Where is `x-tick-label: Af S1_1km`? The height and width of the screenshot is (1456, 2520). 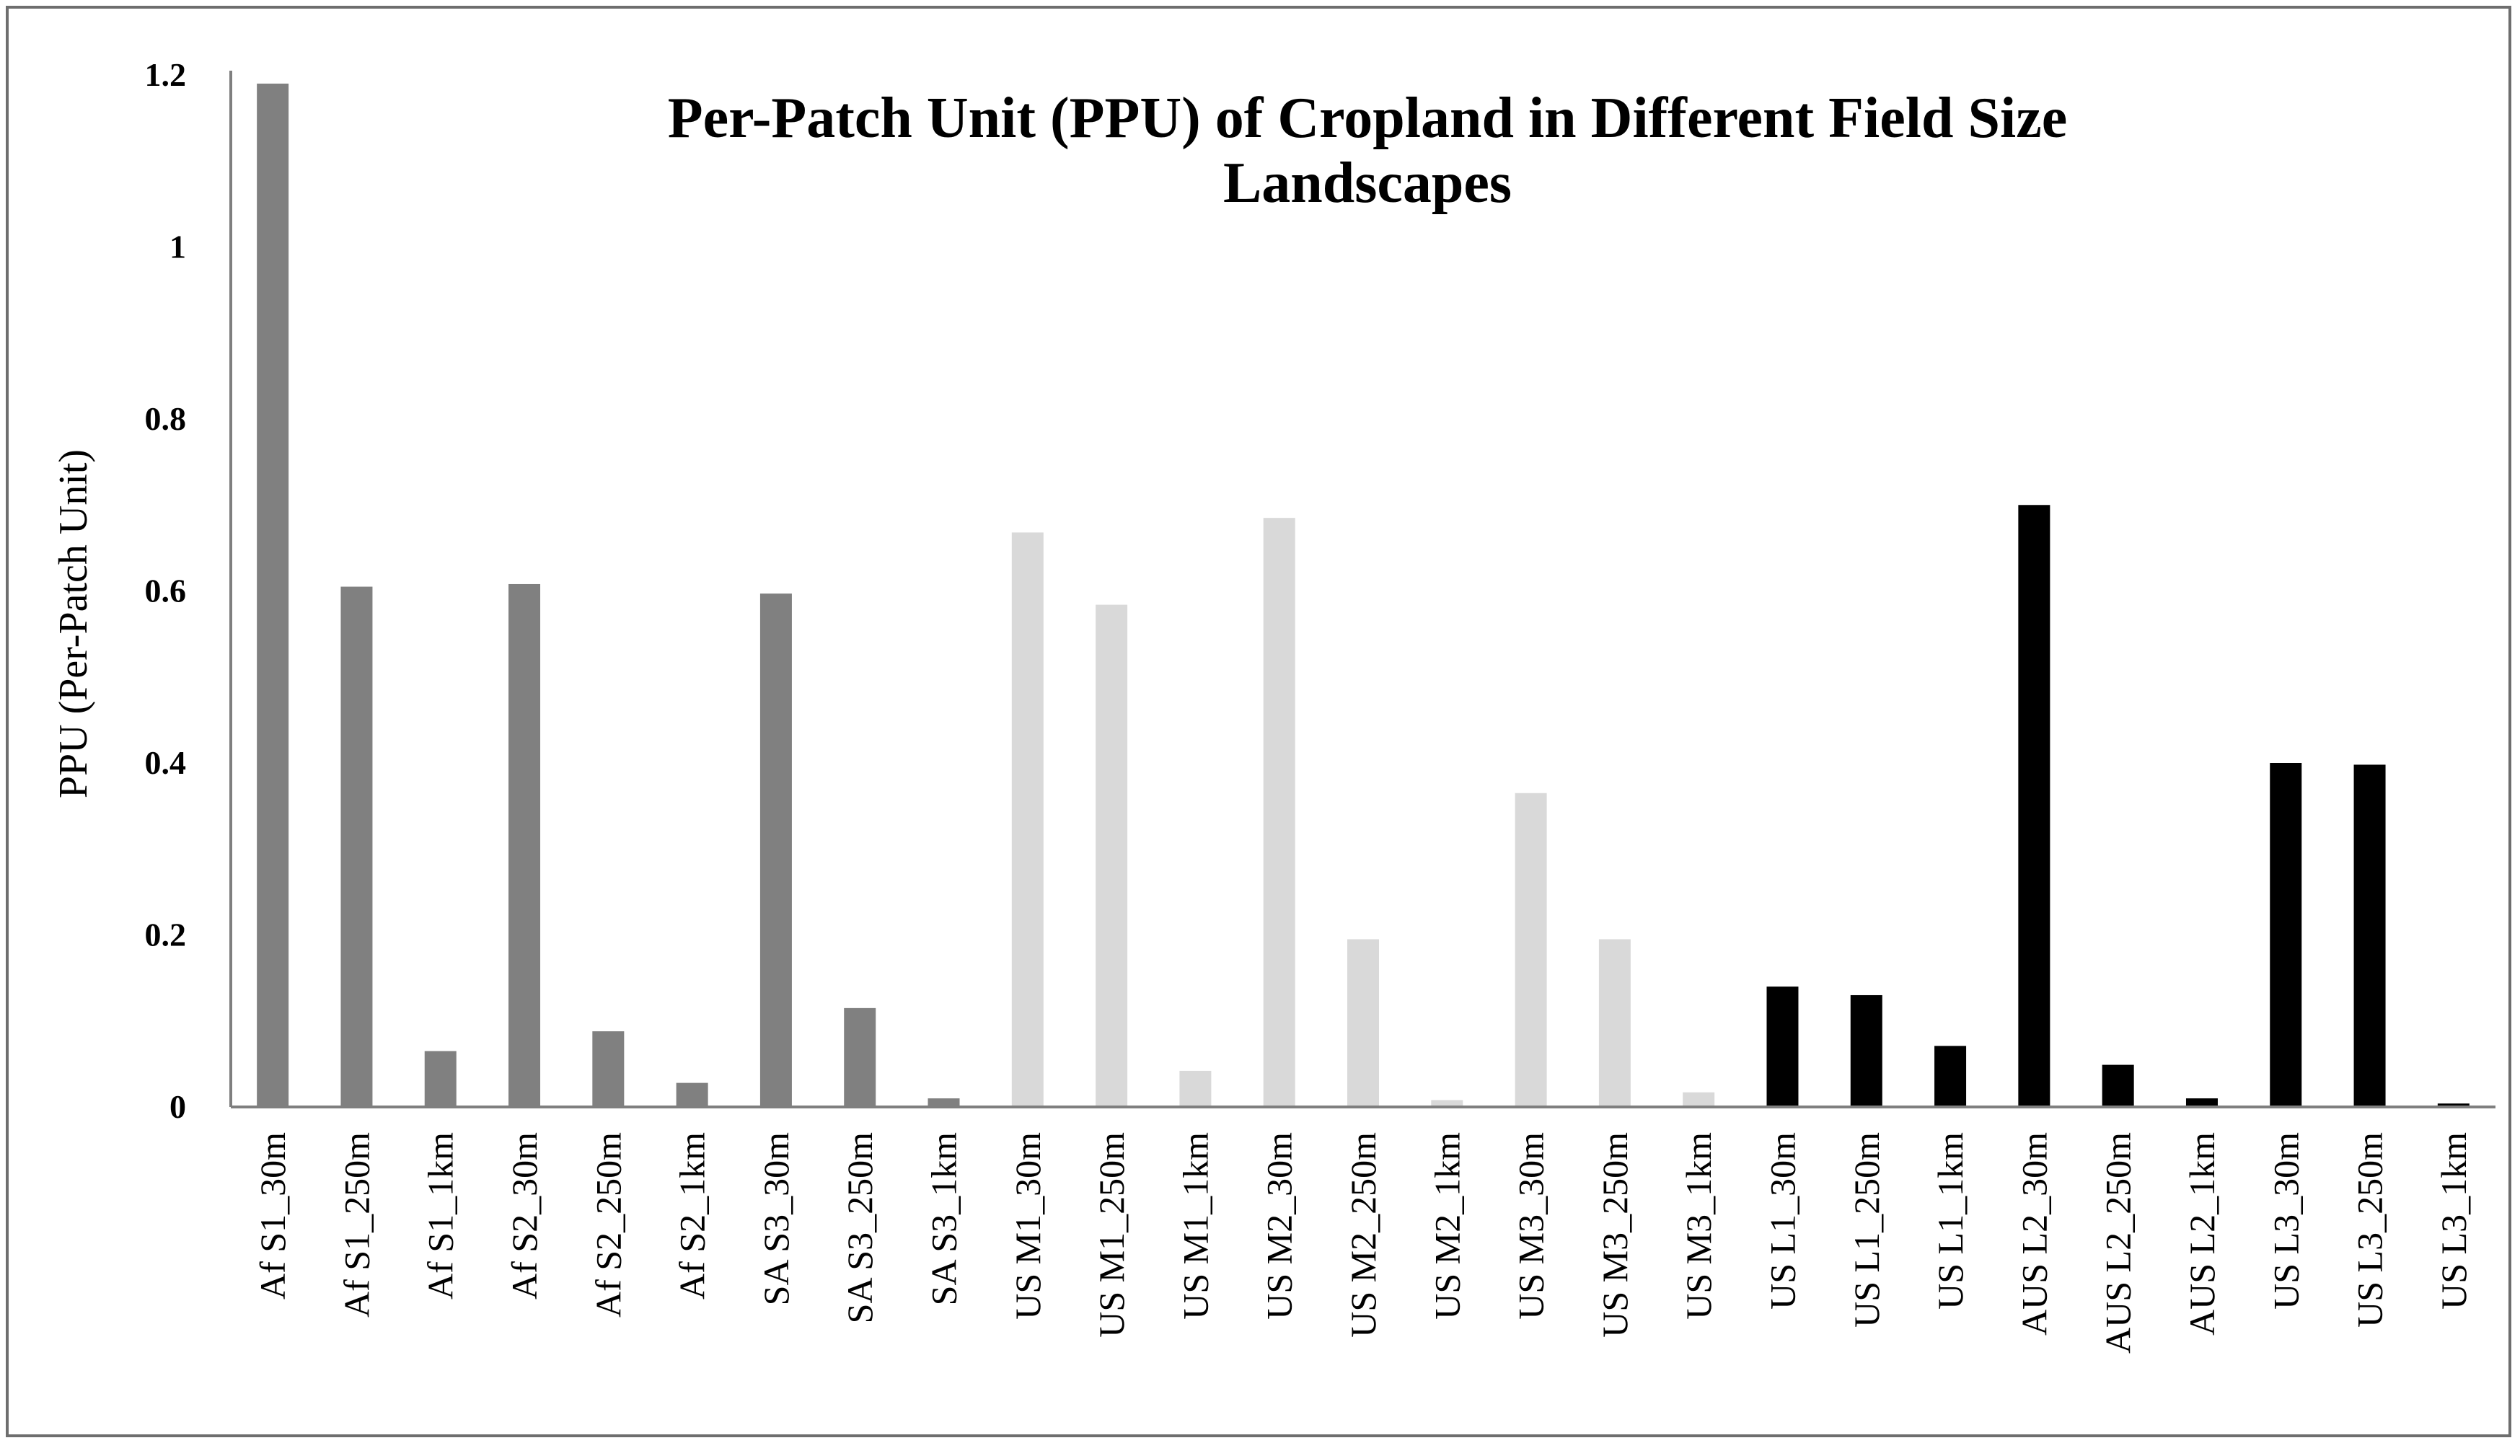 x-tick-label: Af S1_1km is located at coordinates (441, 1216).